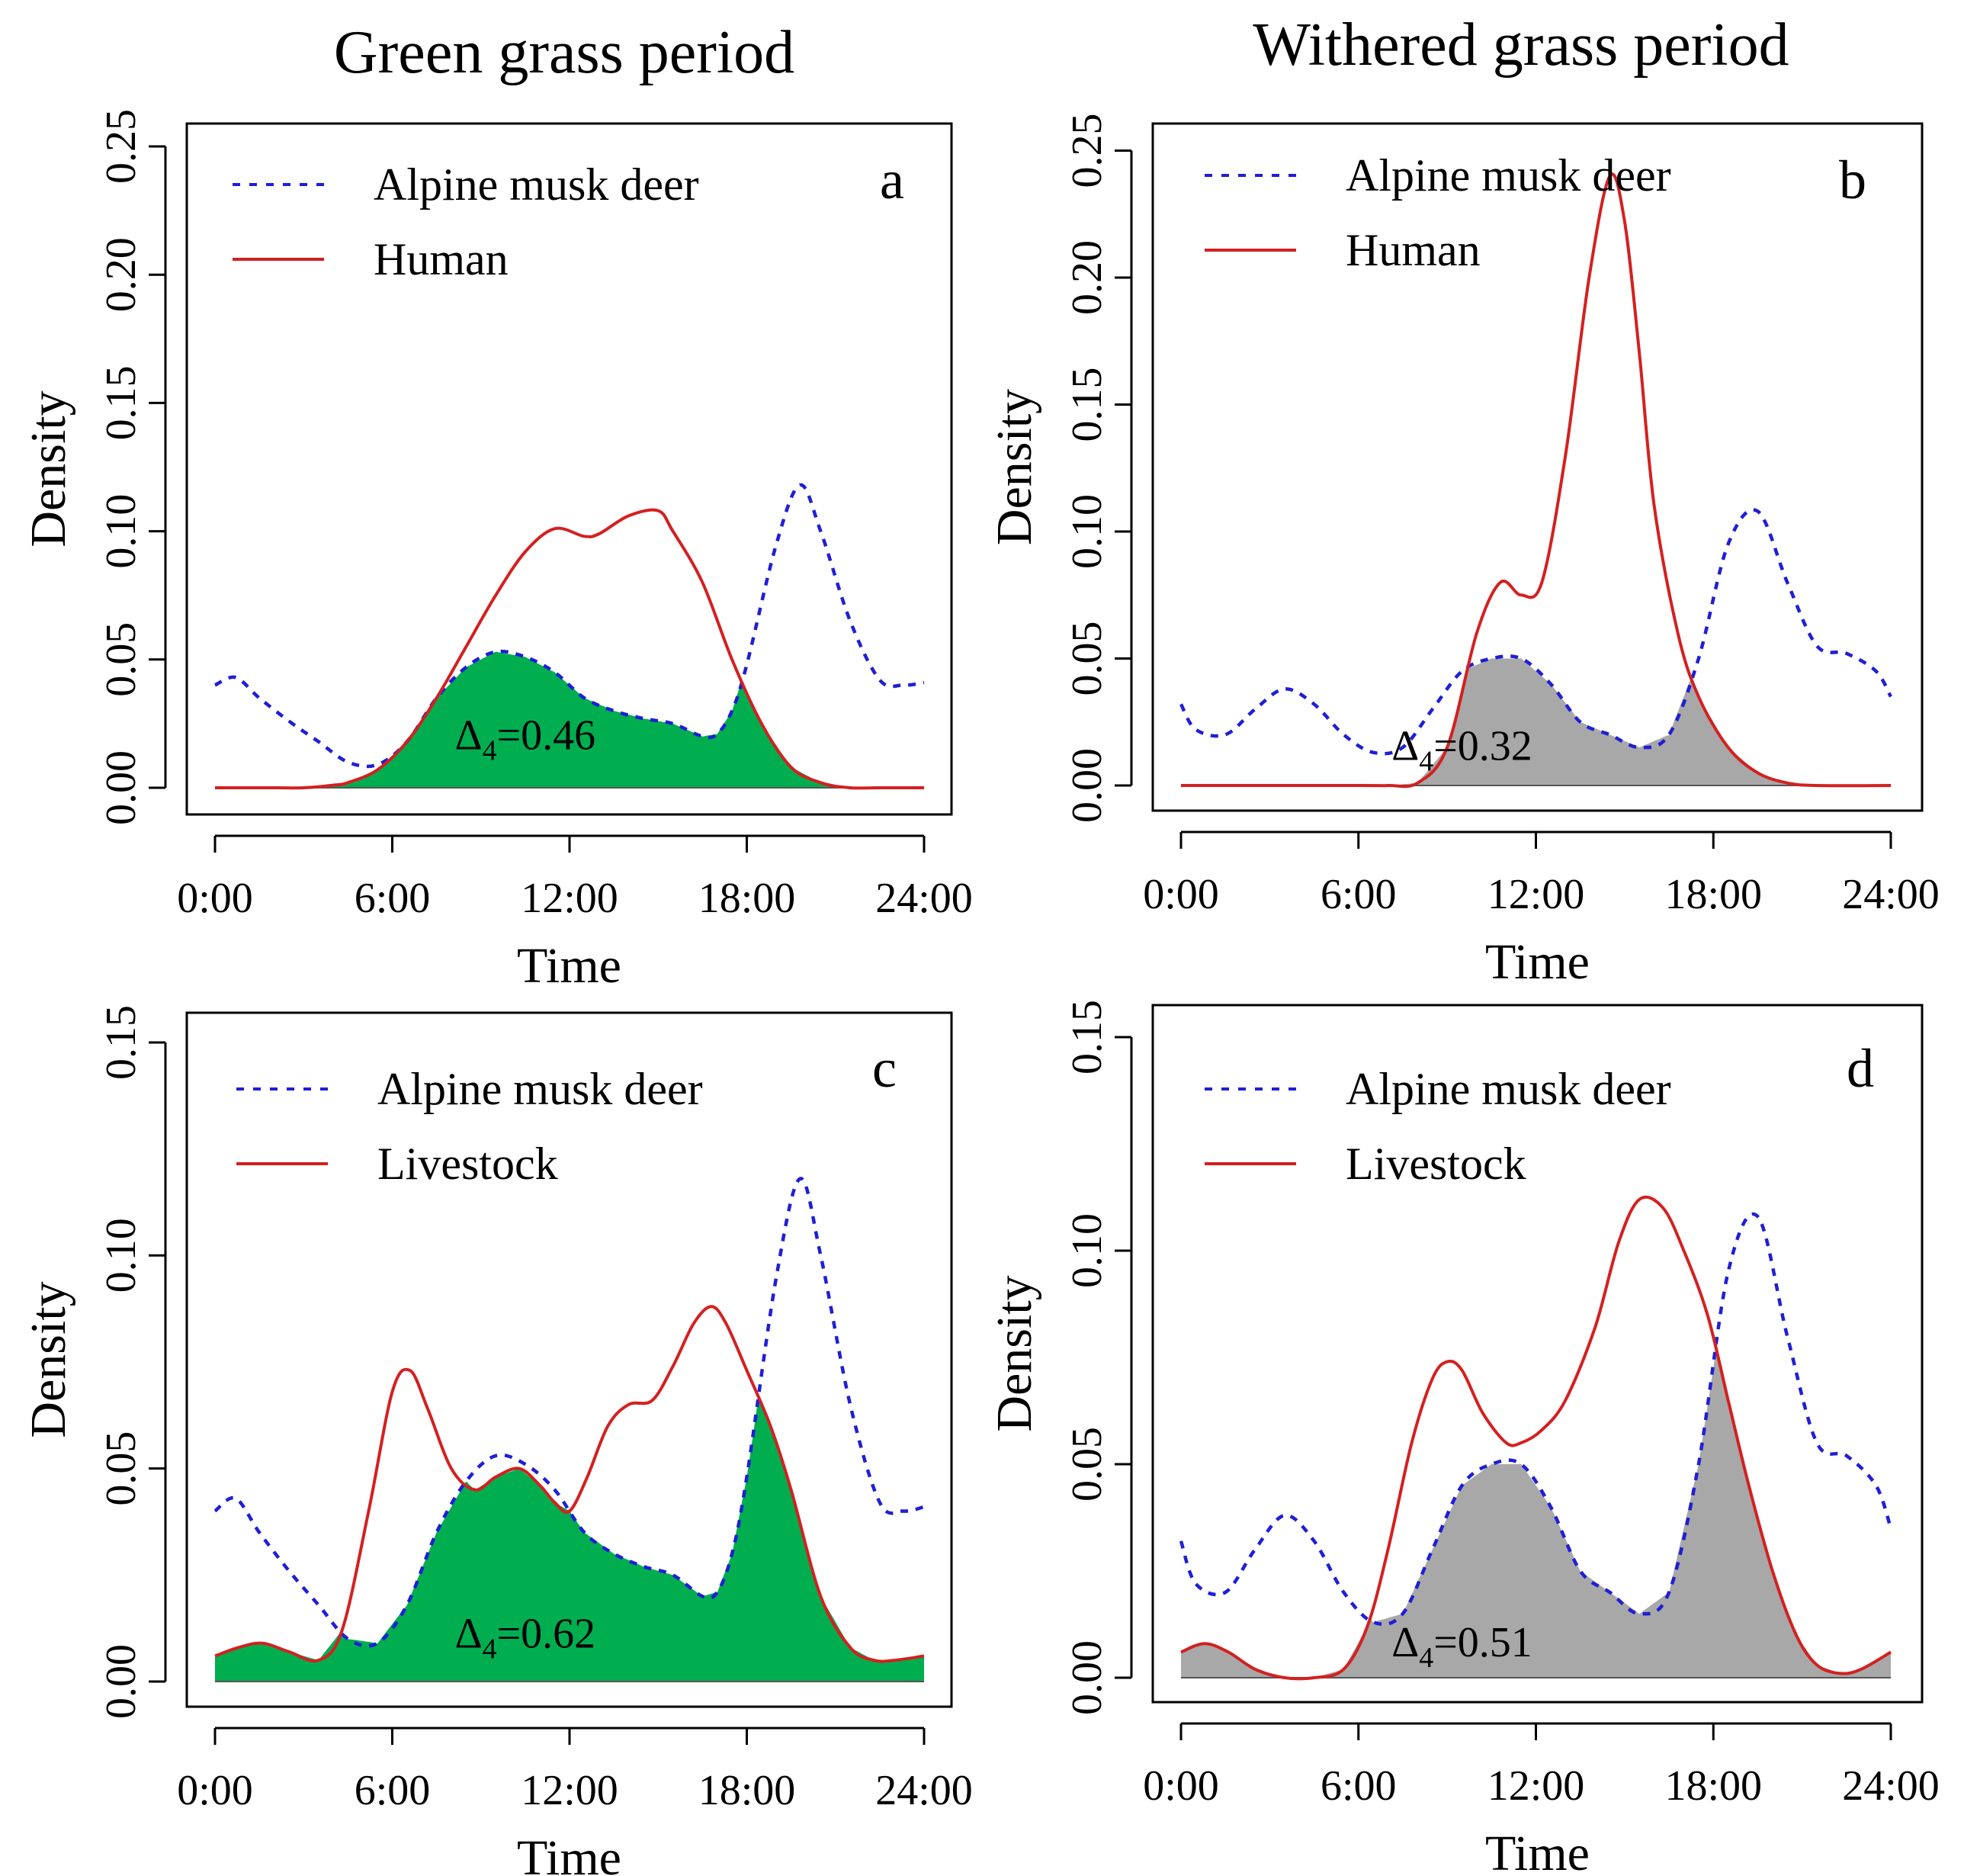 Image resolution: width=1964 pixels, height=1876 pixels. What do you see at coordinates (525, 739) in the screenshot?
I see `overlap-coefficient-label: Δ4=0.46` at bounding box center [525, 739].